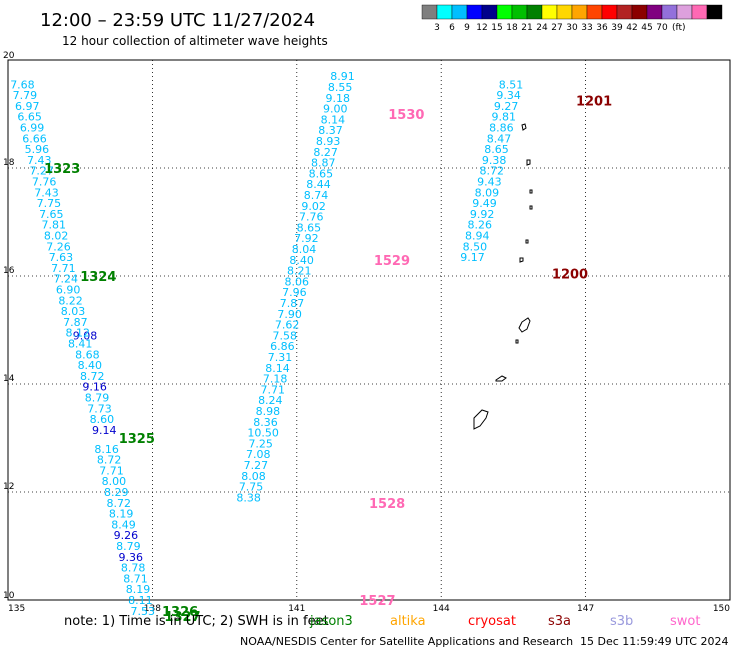 The image size is (740, 650). Describe the element at coordinates (556, 28) in the screenshot. I see `colorbar-label: 27` at that location.